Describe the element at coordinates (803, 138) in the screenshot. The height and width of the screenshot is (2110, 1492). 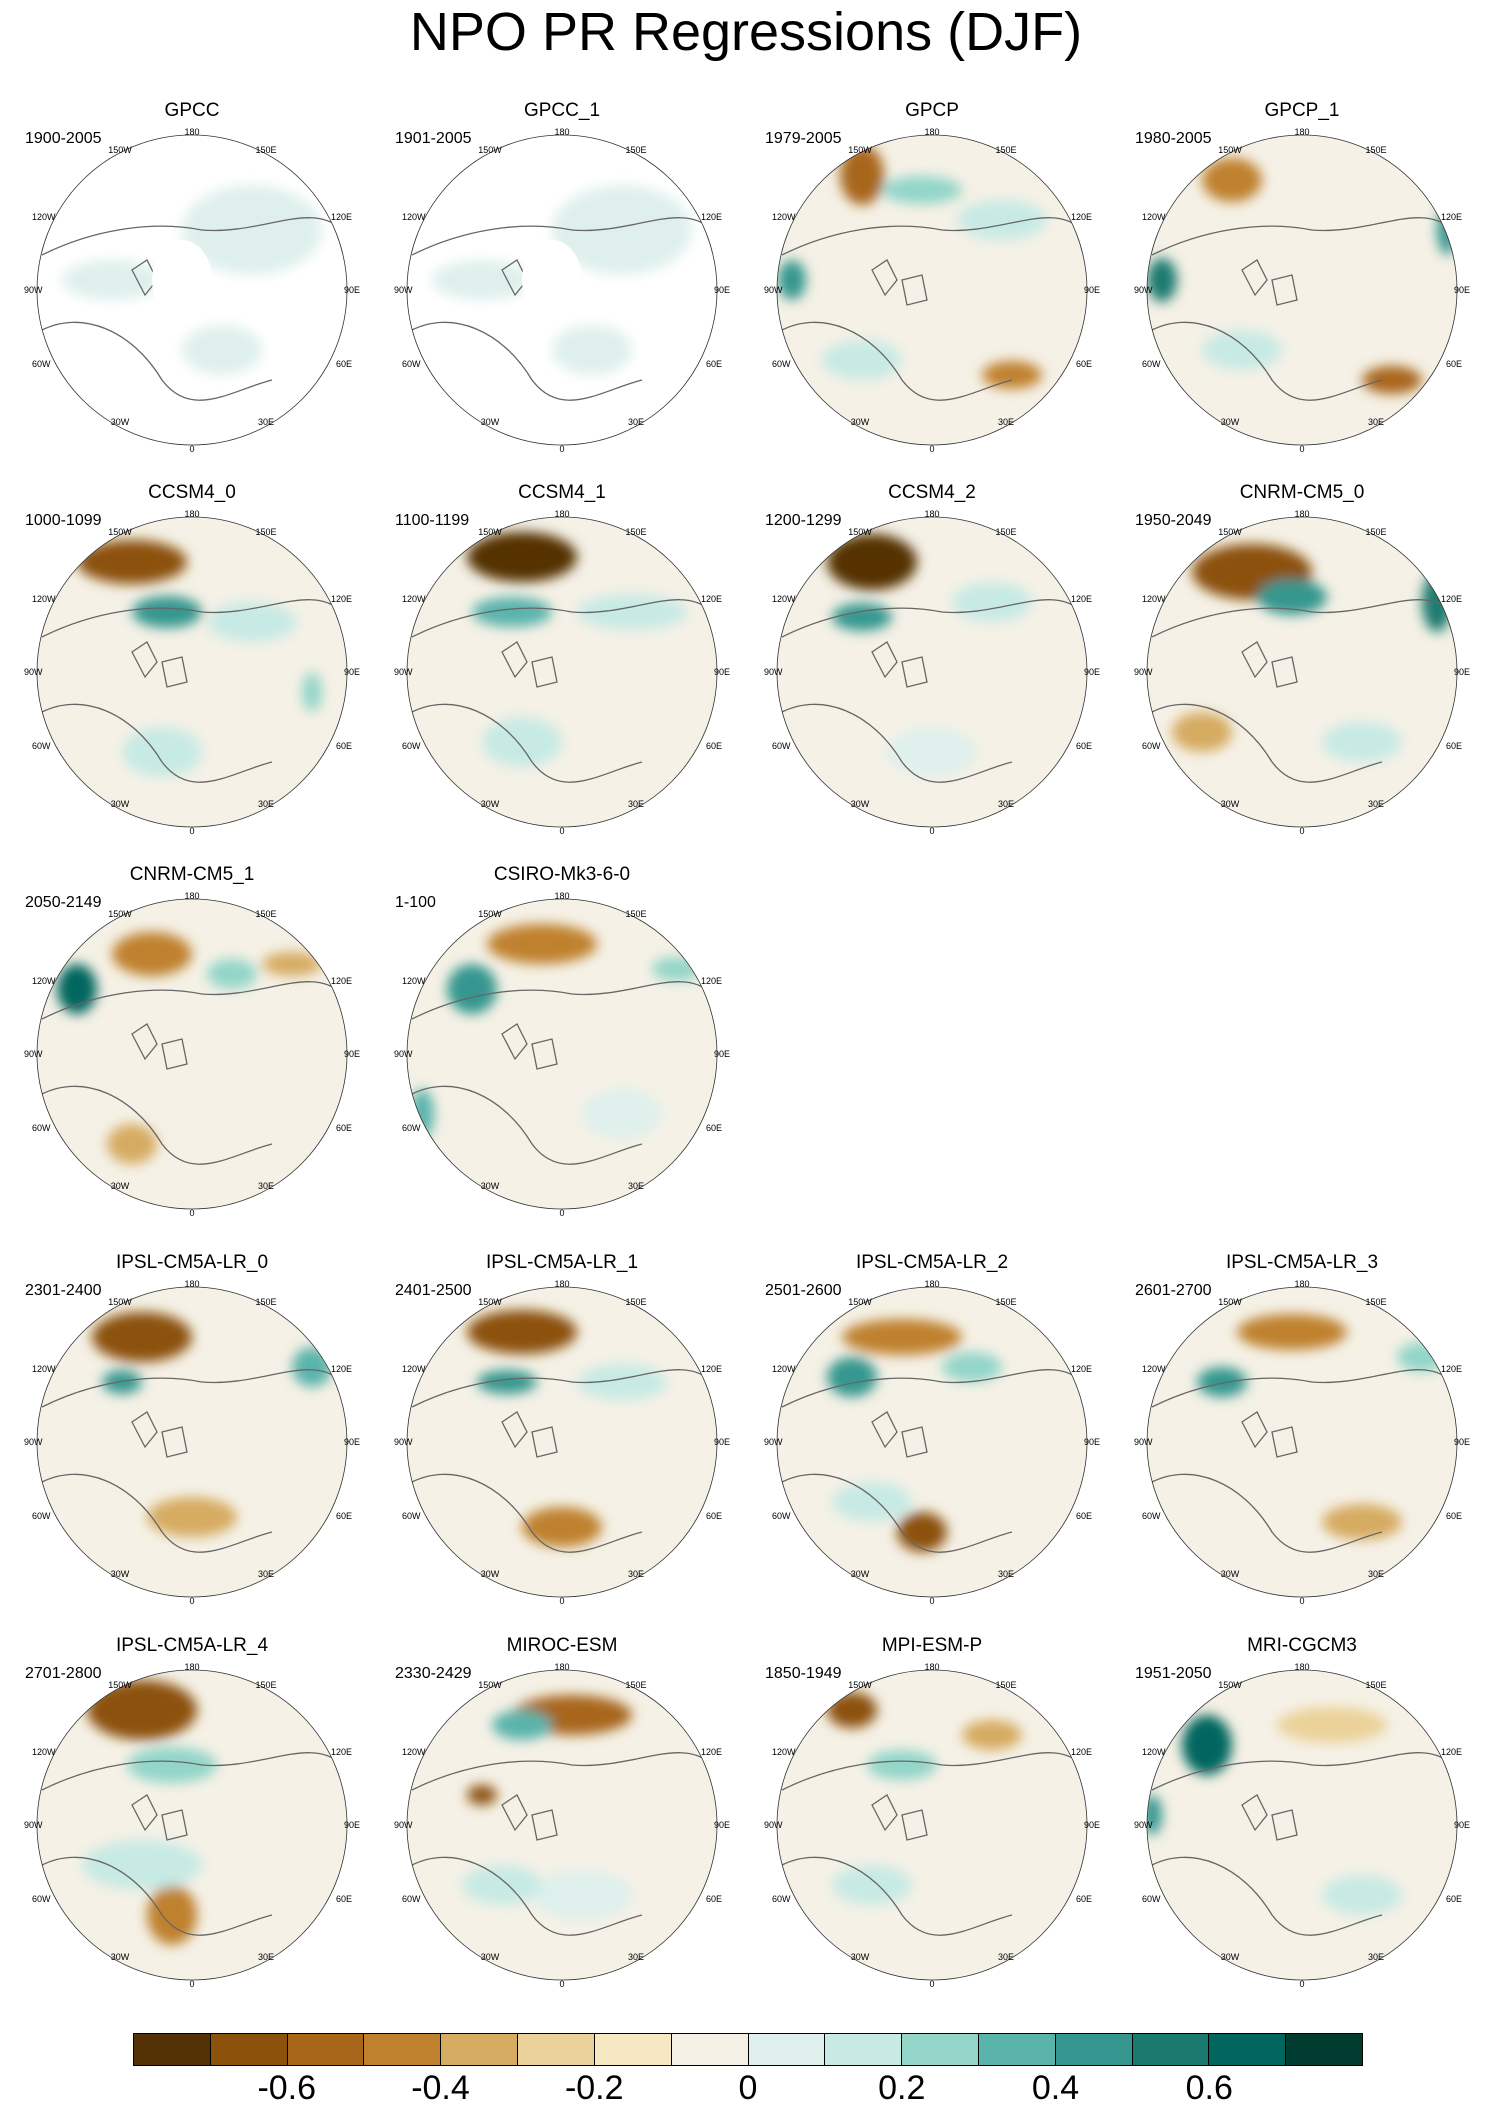
I see `panel-period: 1979-2005` at that location.